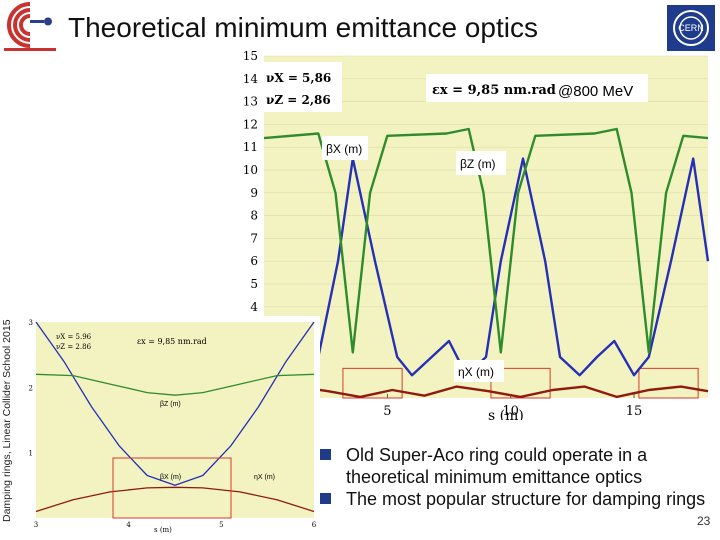  Describe the element at coordinates (172, 488) in the screenshot. I see `inset-region-marker` at that location.